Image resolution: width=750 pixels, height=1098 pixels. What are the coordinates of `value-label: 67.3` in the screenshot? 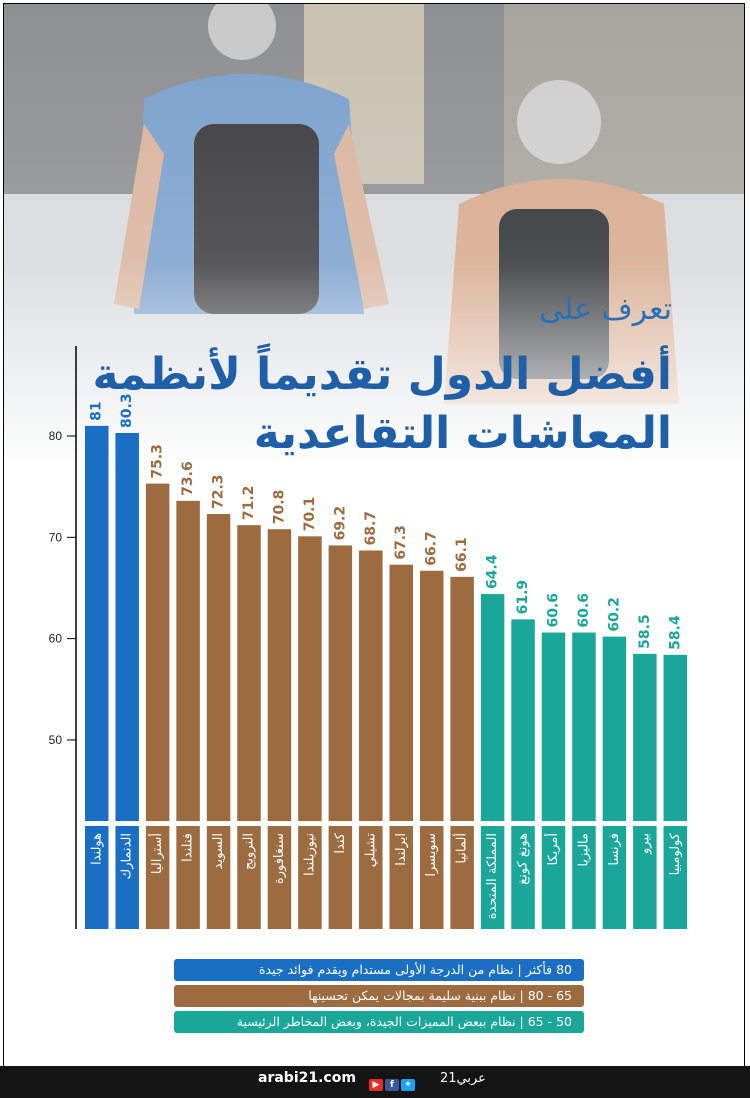 It's located at (401, 542).